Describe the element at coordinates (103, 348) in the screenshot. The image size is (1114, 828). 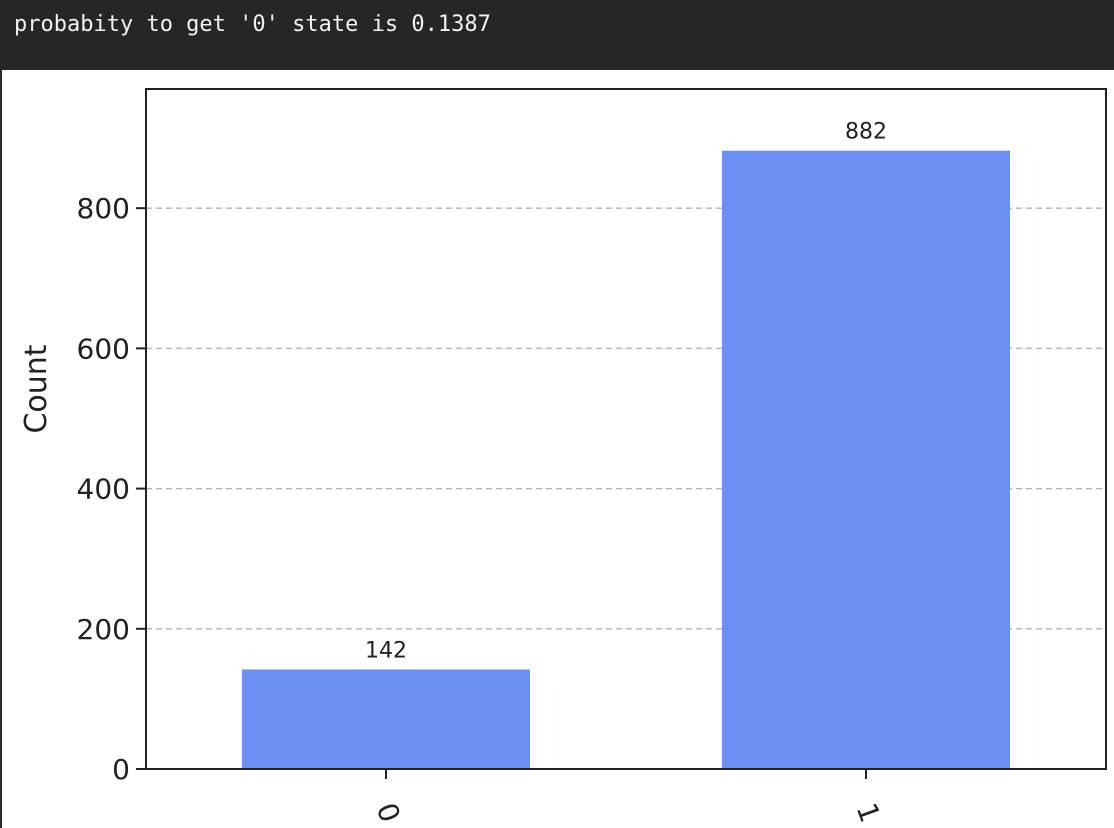
I see `y-tick-label: 600` at that location.